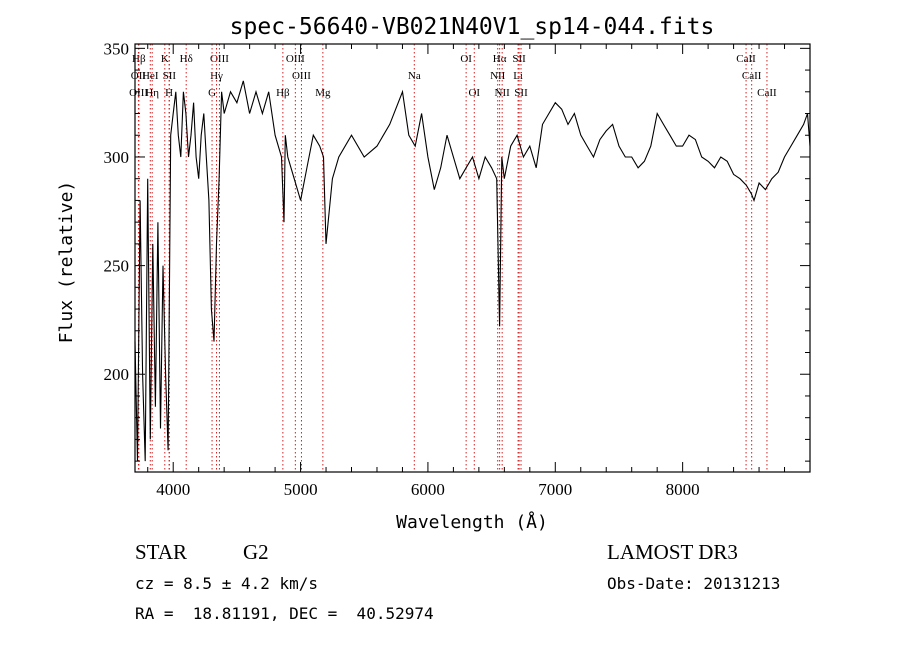 The height and width of the screenshot is (649, 900). I want to click on line-marker-label: Hγ, so click(216, 76).